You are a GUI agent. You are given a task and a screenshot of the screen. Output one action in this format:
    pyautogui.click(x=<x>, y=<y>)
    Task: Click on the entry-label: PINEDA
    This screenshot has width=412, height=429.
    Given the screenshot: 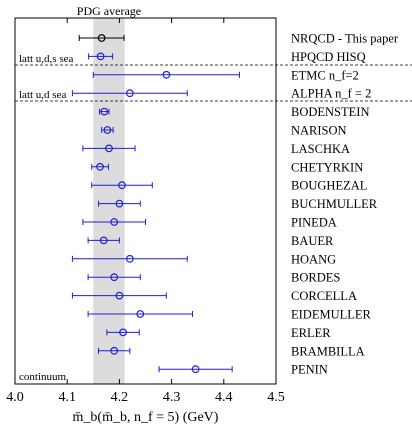 What is the action you would take?
    pyautogui.click(x=314, y=223)
    